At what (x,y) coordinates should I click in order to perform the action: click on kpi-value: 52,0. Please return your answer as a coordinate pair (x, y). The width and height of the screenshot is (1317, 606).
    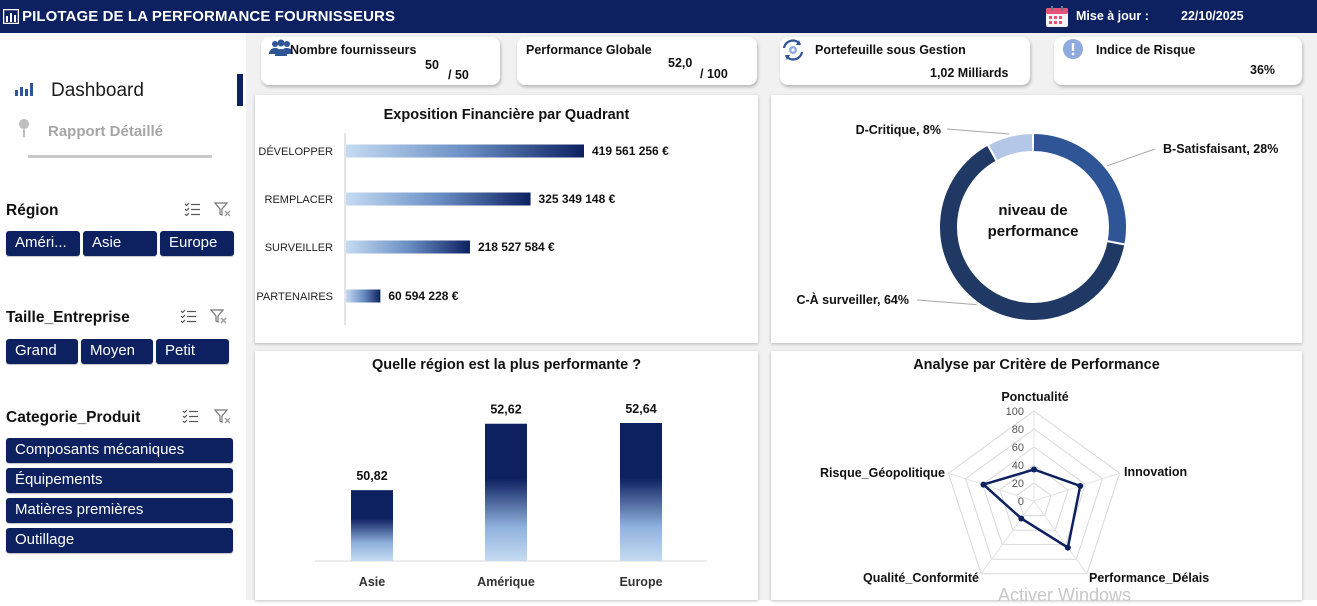
    Looking at the image, I should click on (680, 63).